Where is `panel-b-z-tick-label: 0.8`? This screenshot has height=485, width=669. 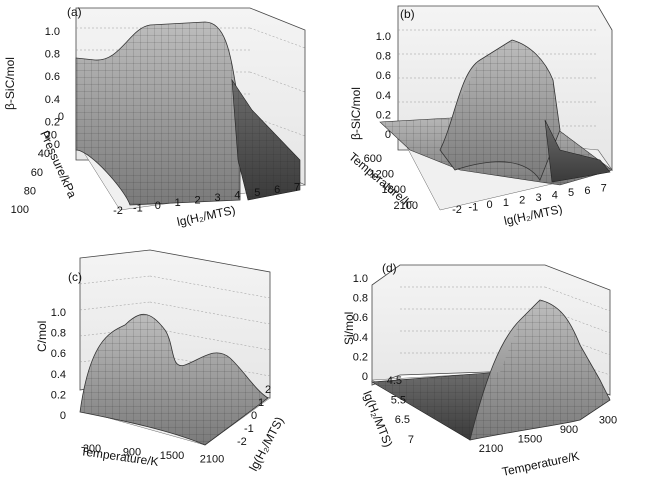
panel-b-z-tick-label: 0.8 is located at coordinates (383, 57).